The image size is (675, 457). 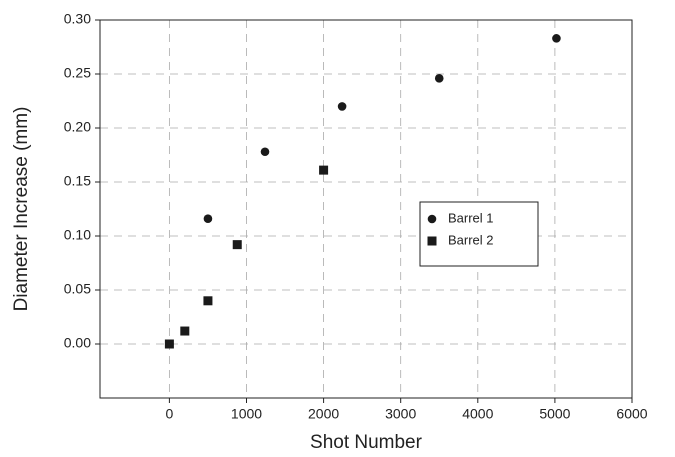 I want to click on y-tick-label: 0.30, so click(x=77, y=19).